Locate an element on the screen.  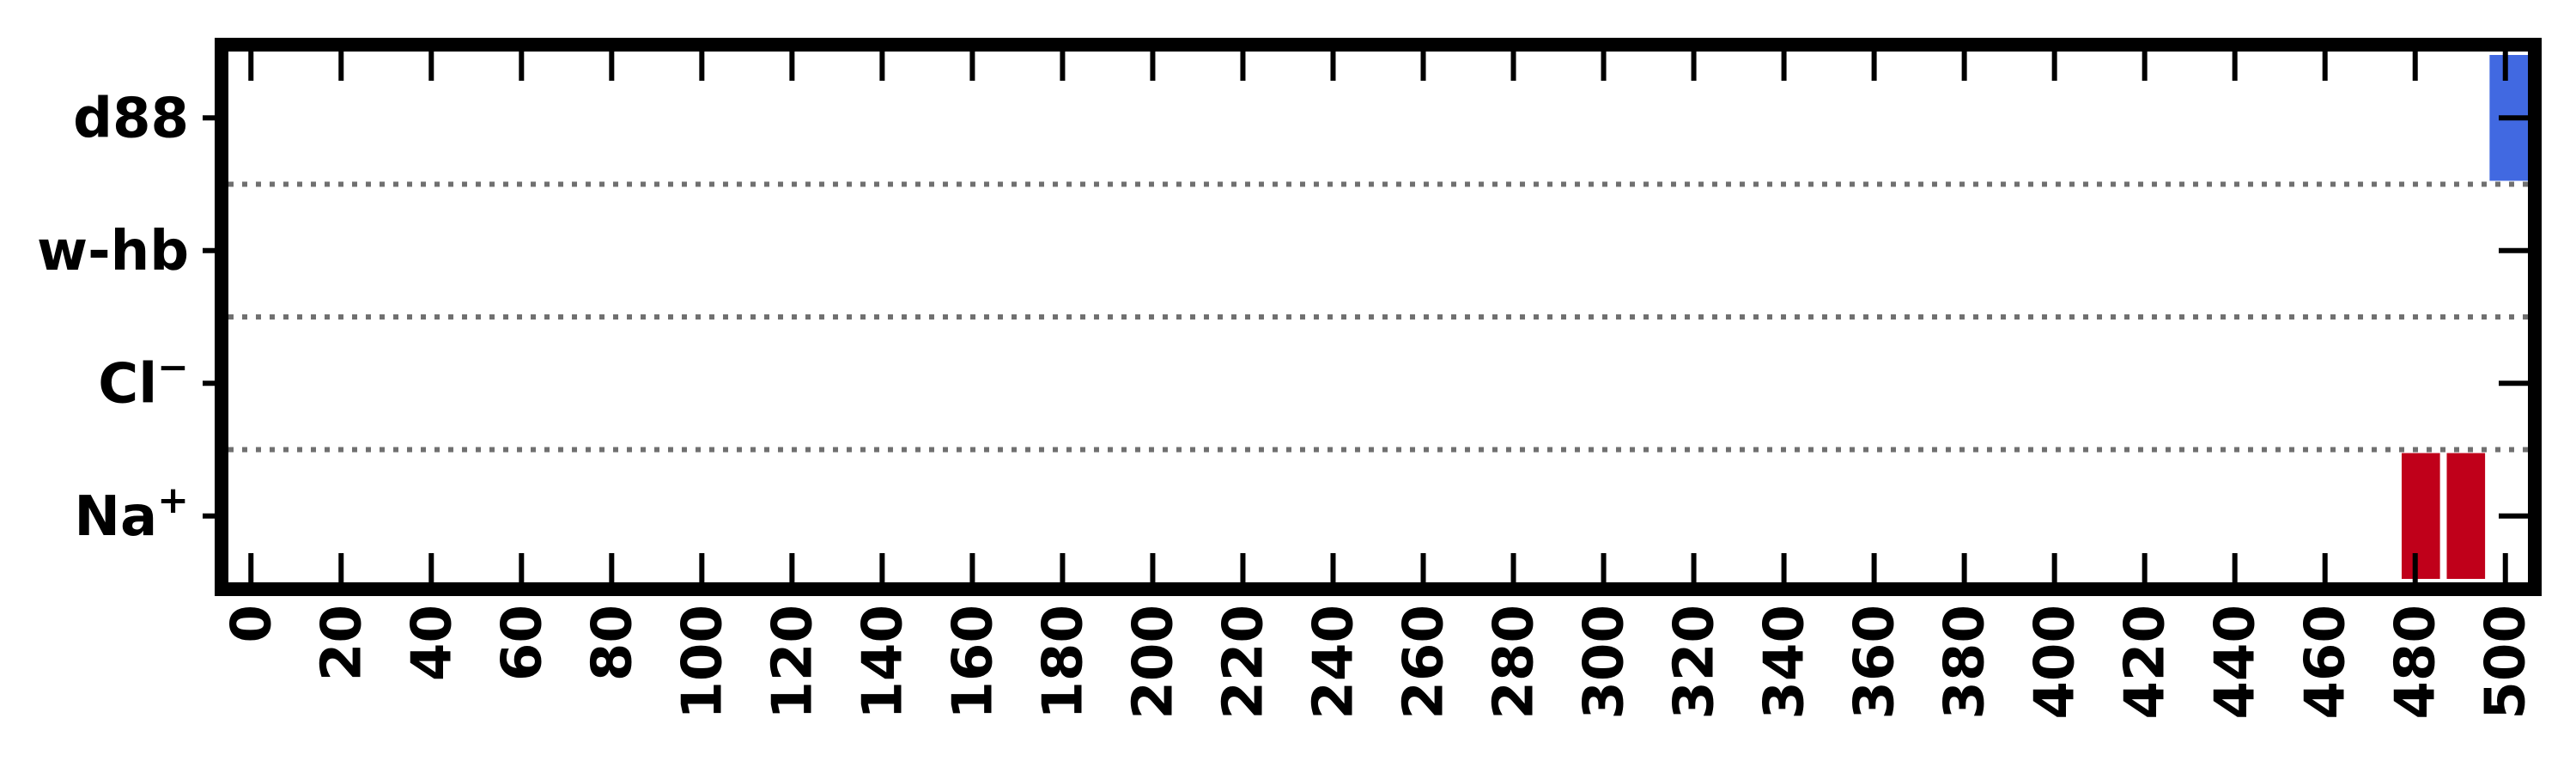
y-category-labels: d88 w-hb Cl− Na+ is located at coordinates (113, 318).